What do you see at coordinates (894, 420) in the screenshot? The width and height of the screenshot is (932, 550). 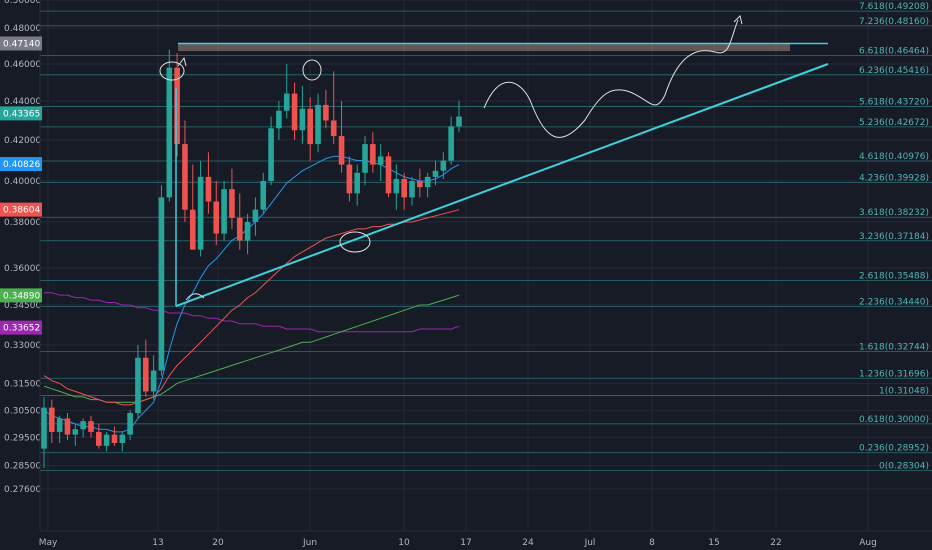 I see `fib-level-label: 0.618(0.30000)` at bounding box center [894, 420].